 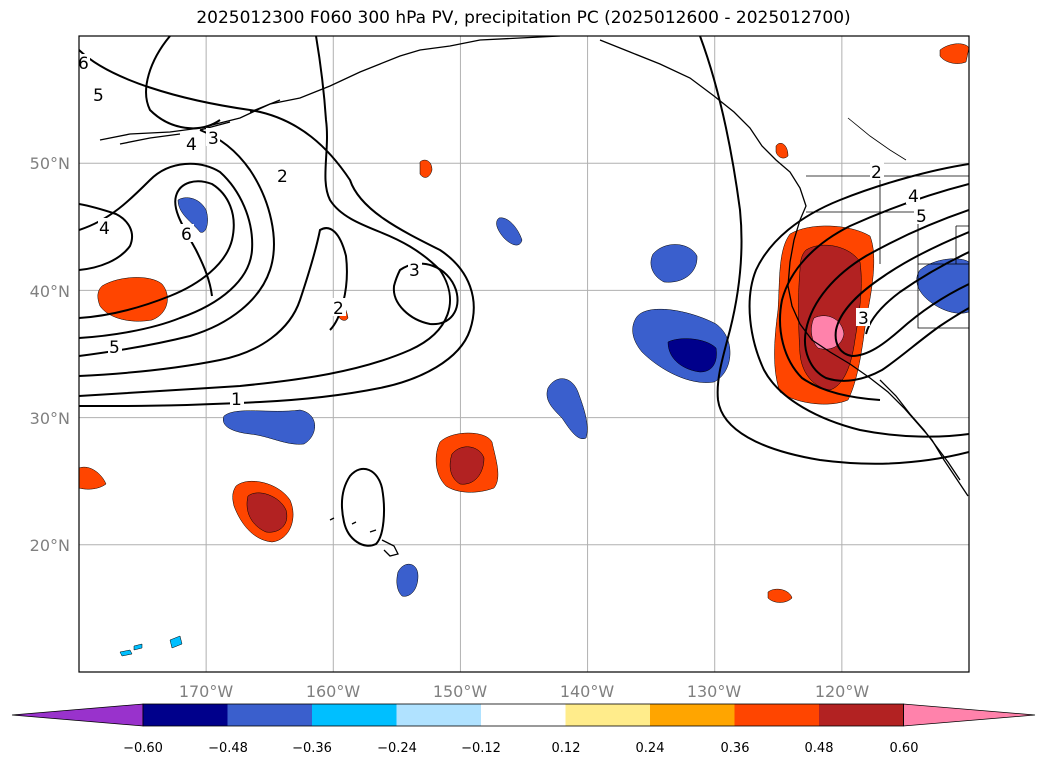 I want to click on colorbar-tick-label: 0.60, so click(x=904, y=748).